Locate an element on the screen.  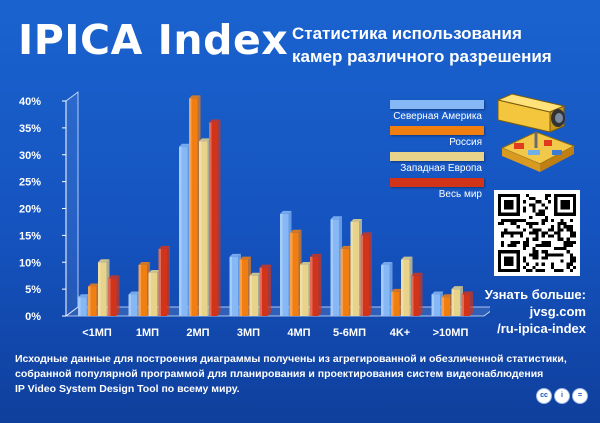
qr-code-icon is located at coordinates (537, 233).